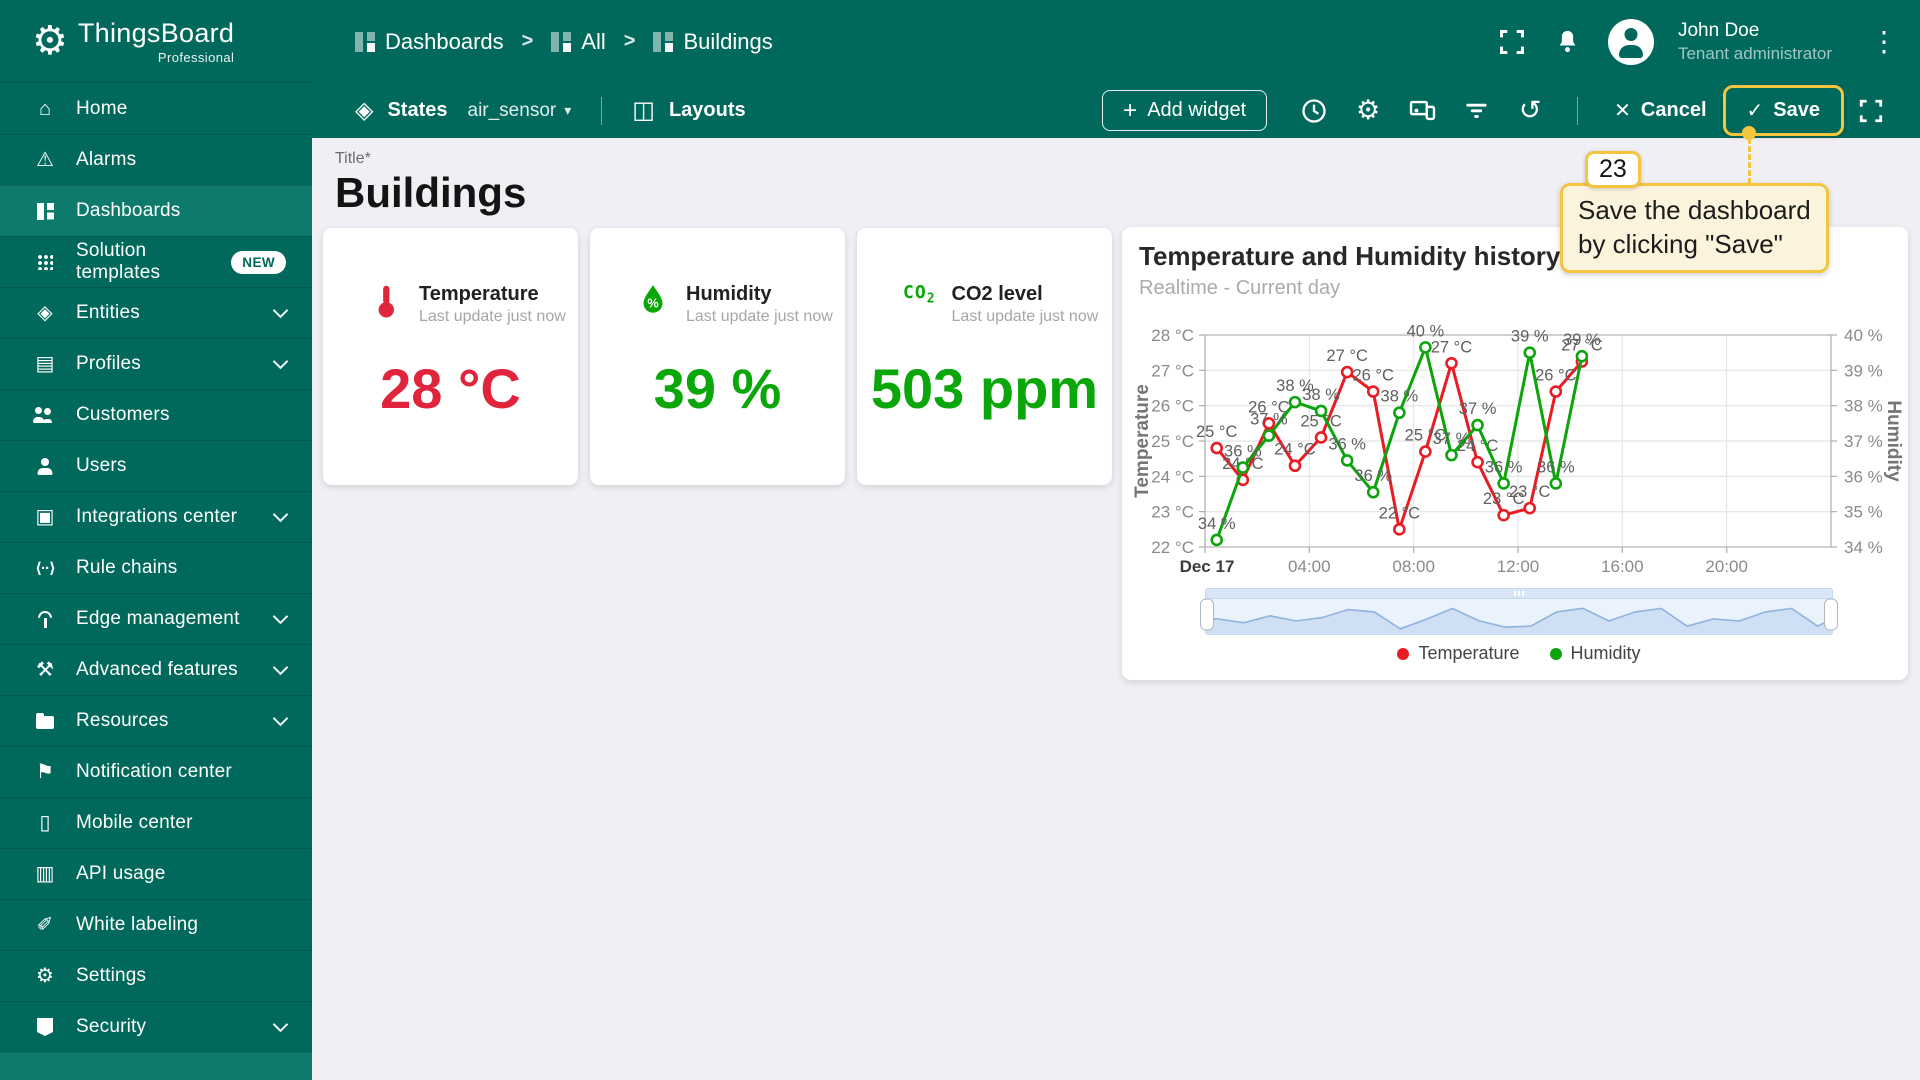  Describe the element at coordinates (156, 363) in the screenshot. I see `sidebar-item-profiles: ▤ Profiles` at that location.